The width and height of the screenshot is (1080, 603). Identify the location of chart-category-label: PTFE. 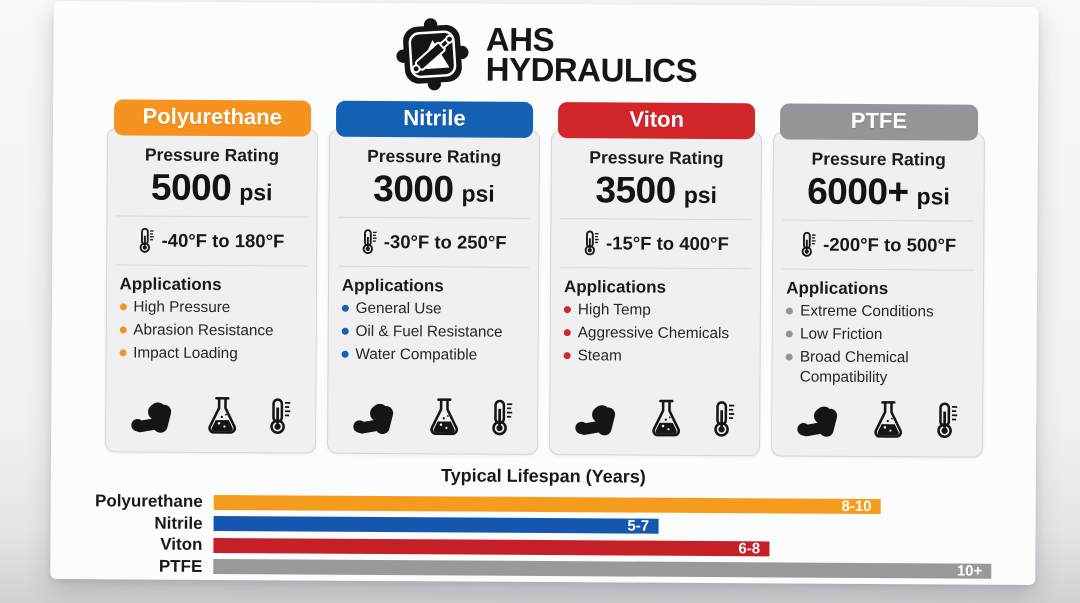
(180, 566).